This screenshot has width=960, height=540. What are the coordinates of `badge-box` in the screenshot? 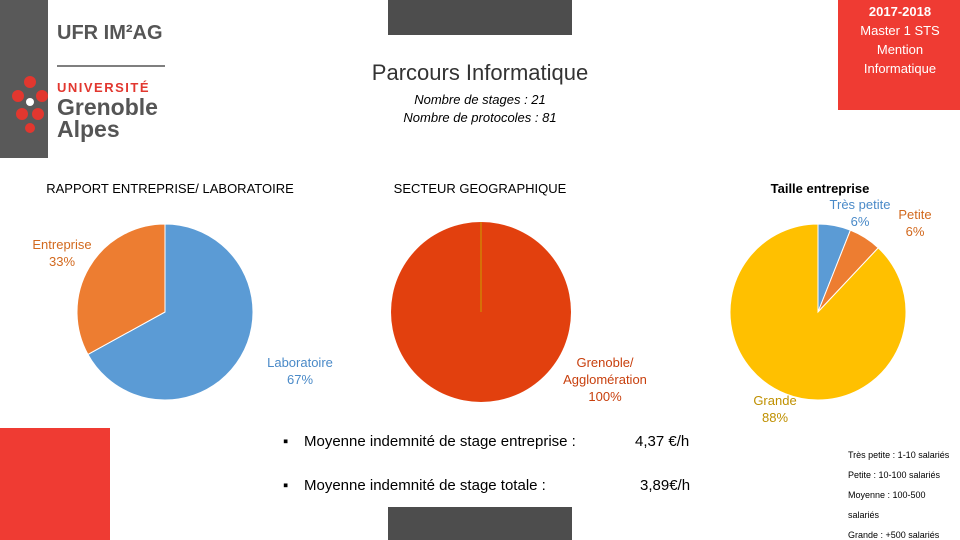 It's located at (899, 55).